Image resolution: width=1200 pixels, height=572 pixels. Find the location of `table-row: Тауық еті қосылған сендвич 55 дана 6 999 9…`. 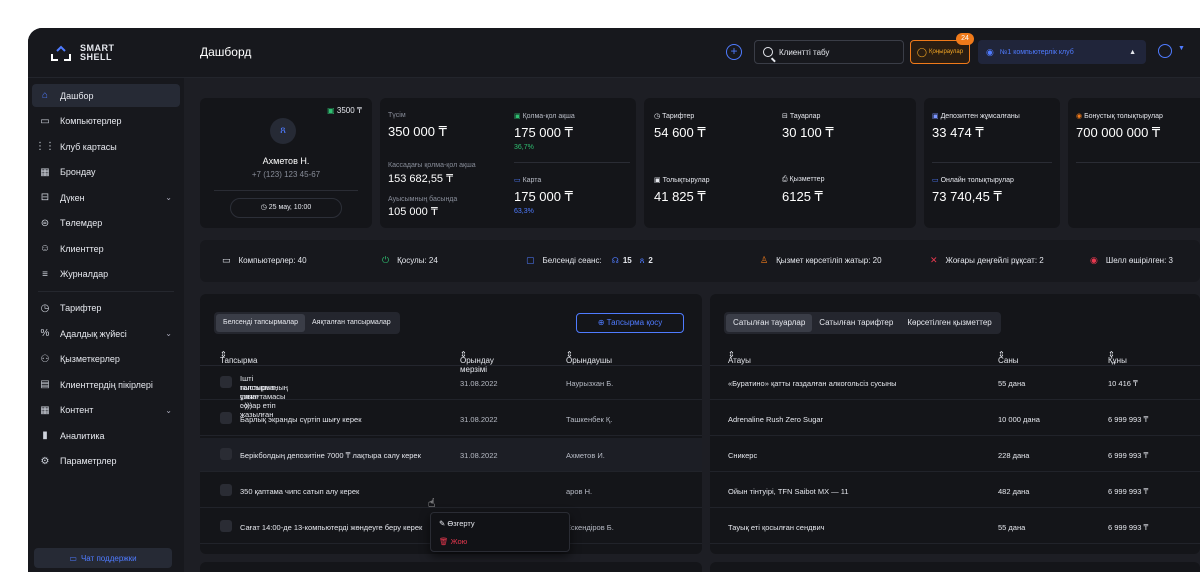

table-row: Тауық еті қосылған сендвич 55 дана 6 999 9… is located at coordinates (955, 527).